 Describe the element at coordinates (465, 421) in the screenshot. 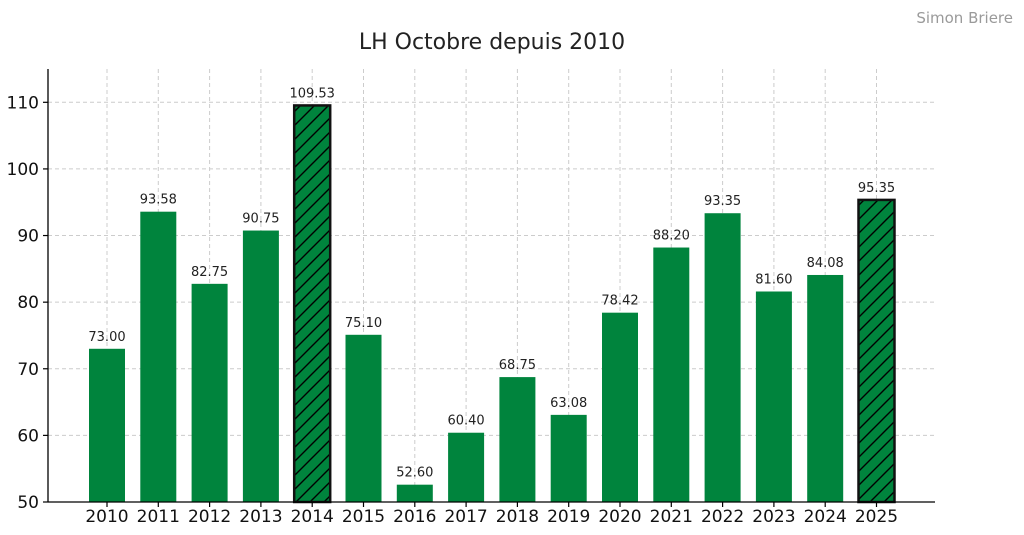

I see `data-label-2017: 60.40` at that location.